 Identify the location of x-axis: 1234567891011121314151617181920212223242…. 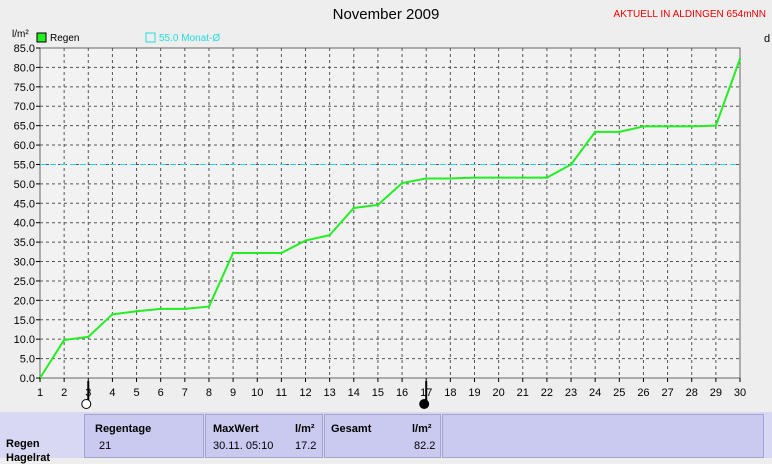
(391, 388).